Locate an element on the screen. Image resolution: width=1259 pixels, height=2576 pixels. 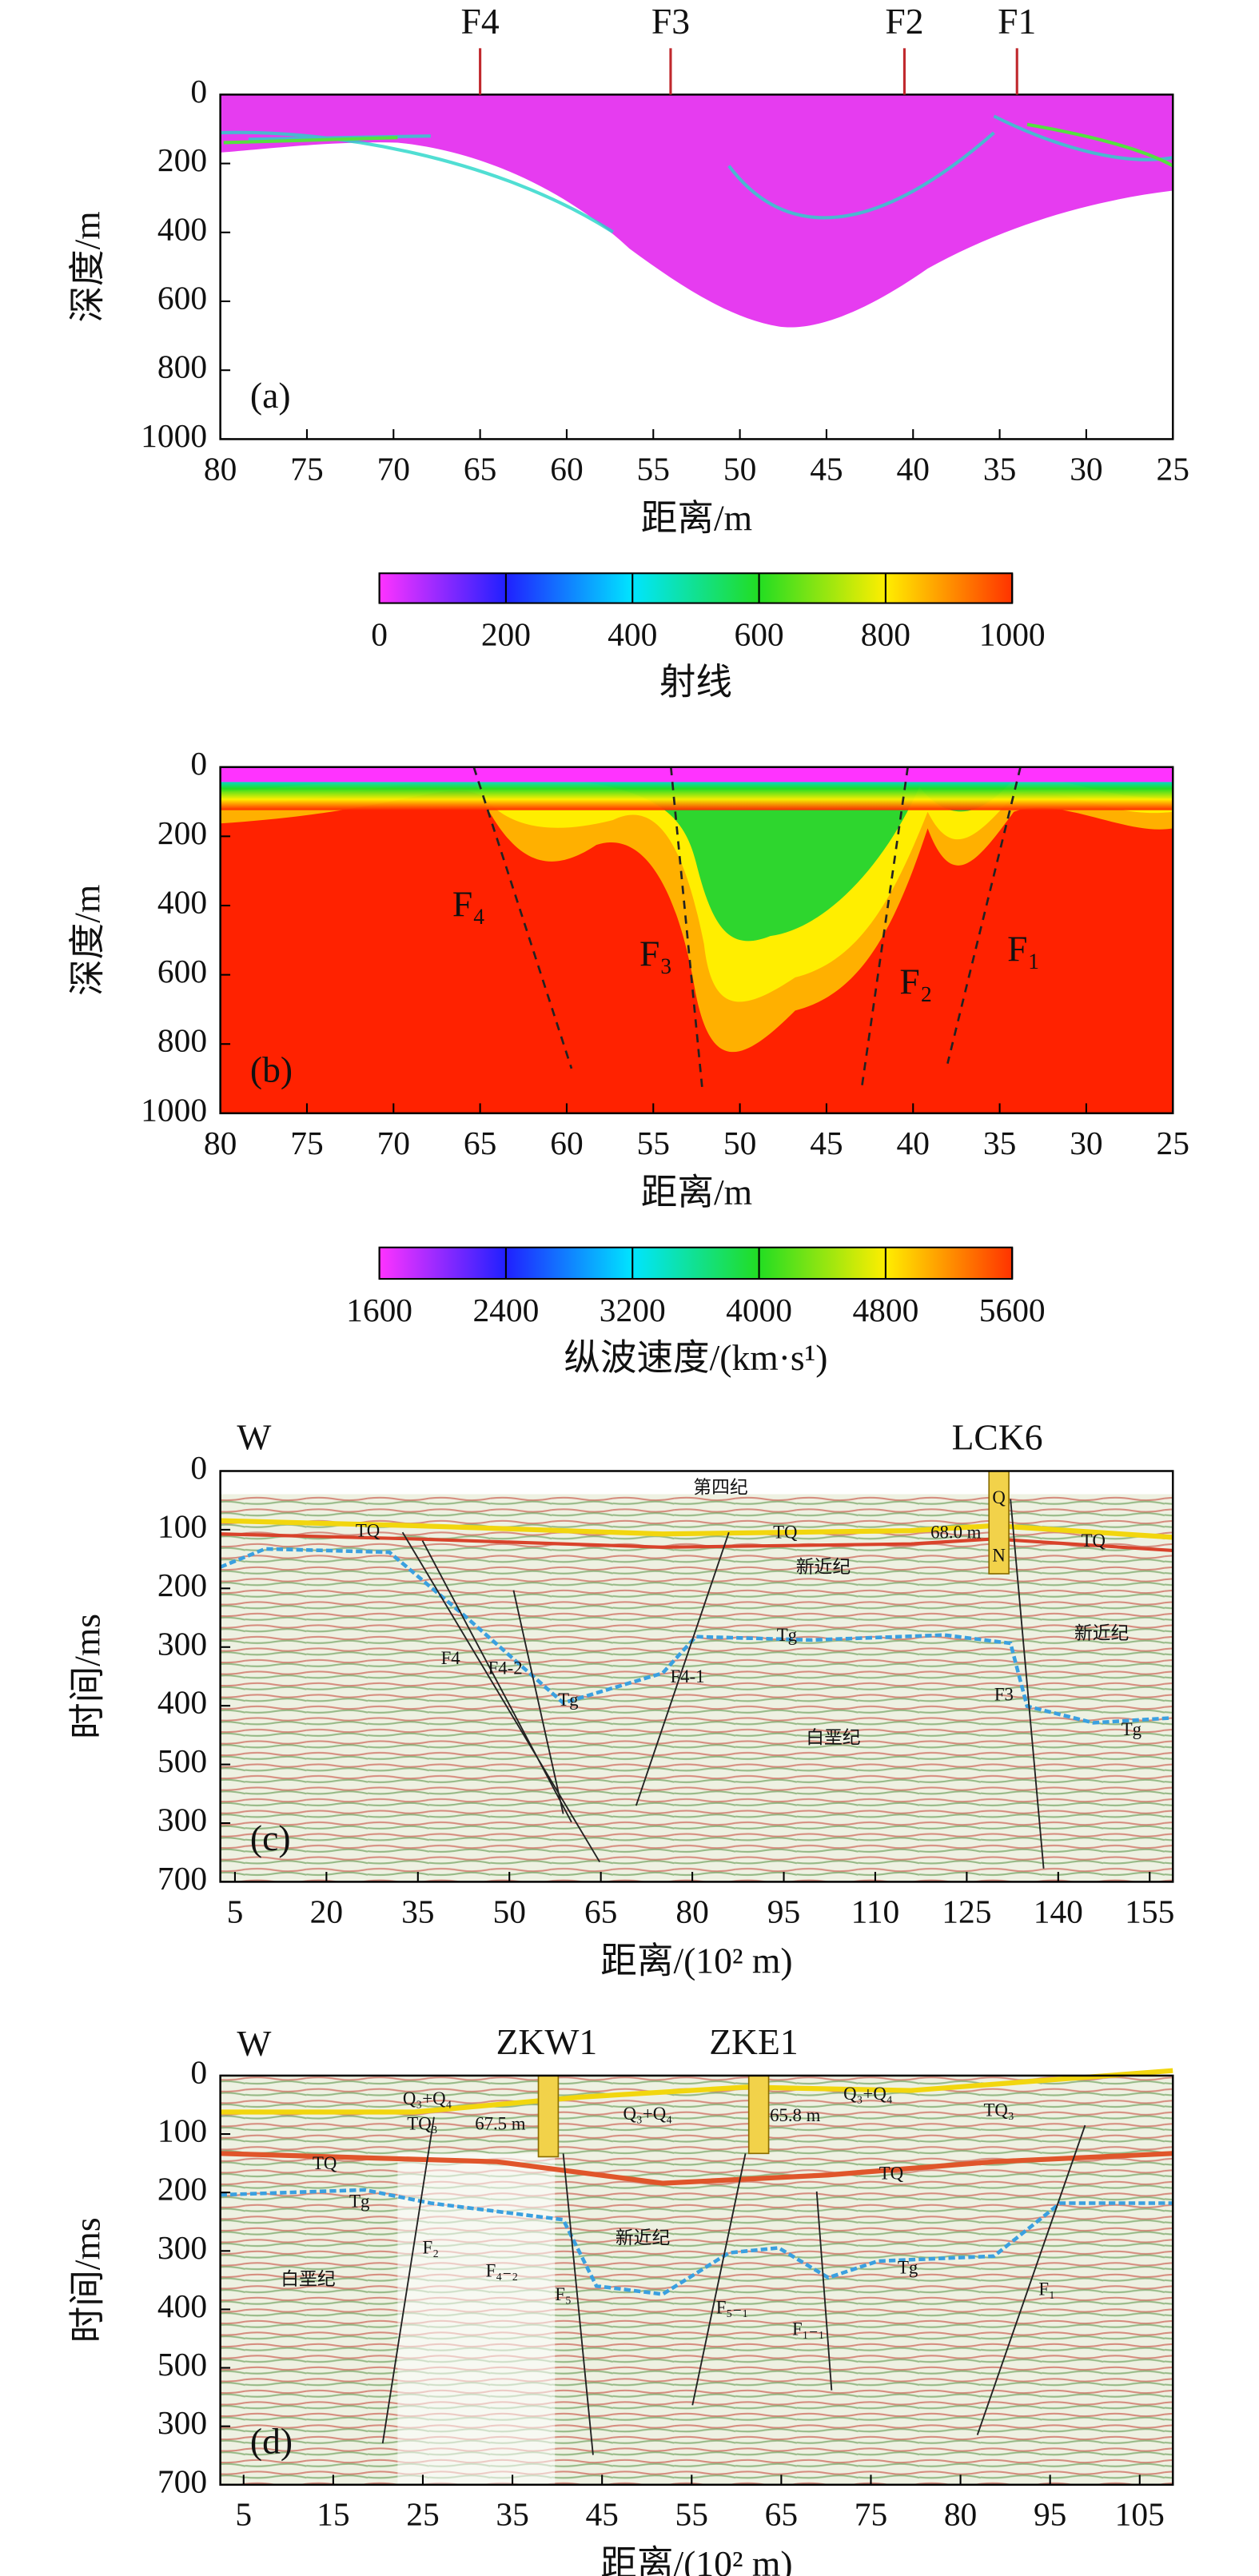
colorbar-tick-label: 4800 is located at coordinates (885, 1310).